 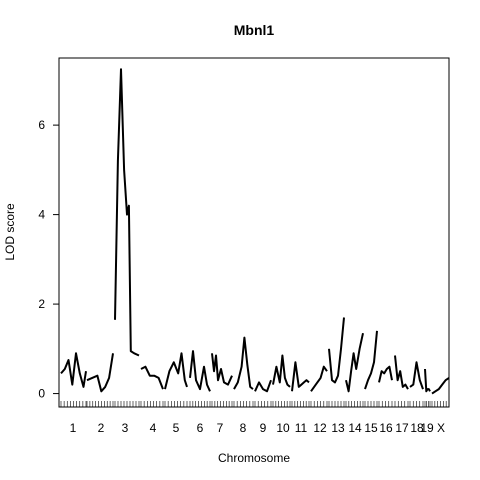 I want to click on x-tick-label: 12, so click(x=320, y=428).